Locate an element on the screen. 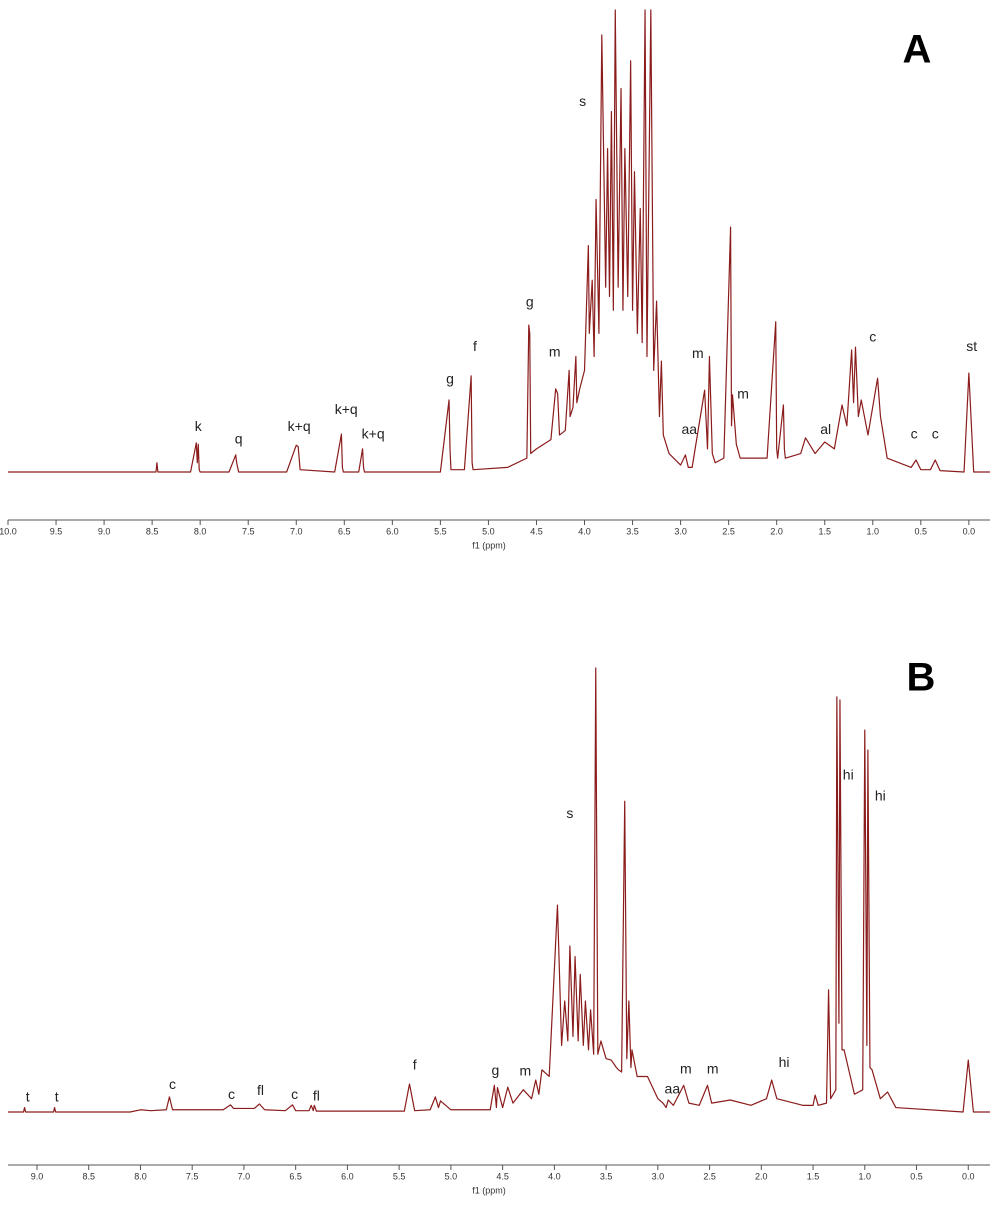  panel-label: B is located at coordinates (921, 678).